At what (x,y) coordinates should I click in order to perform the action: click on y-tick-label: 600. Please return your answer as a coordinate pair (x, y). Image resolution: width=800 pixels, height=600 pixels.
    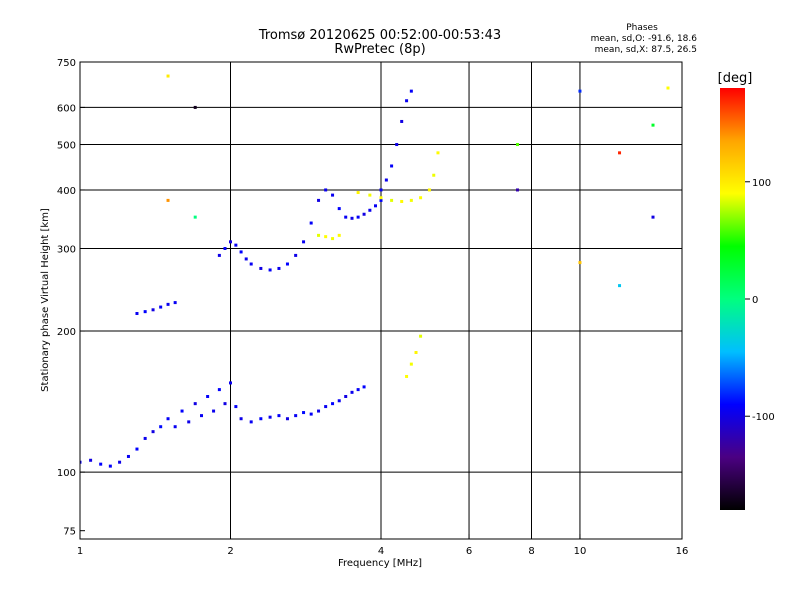
    Looking at the image, I should click on (66, 108).